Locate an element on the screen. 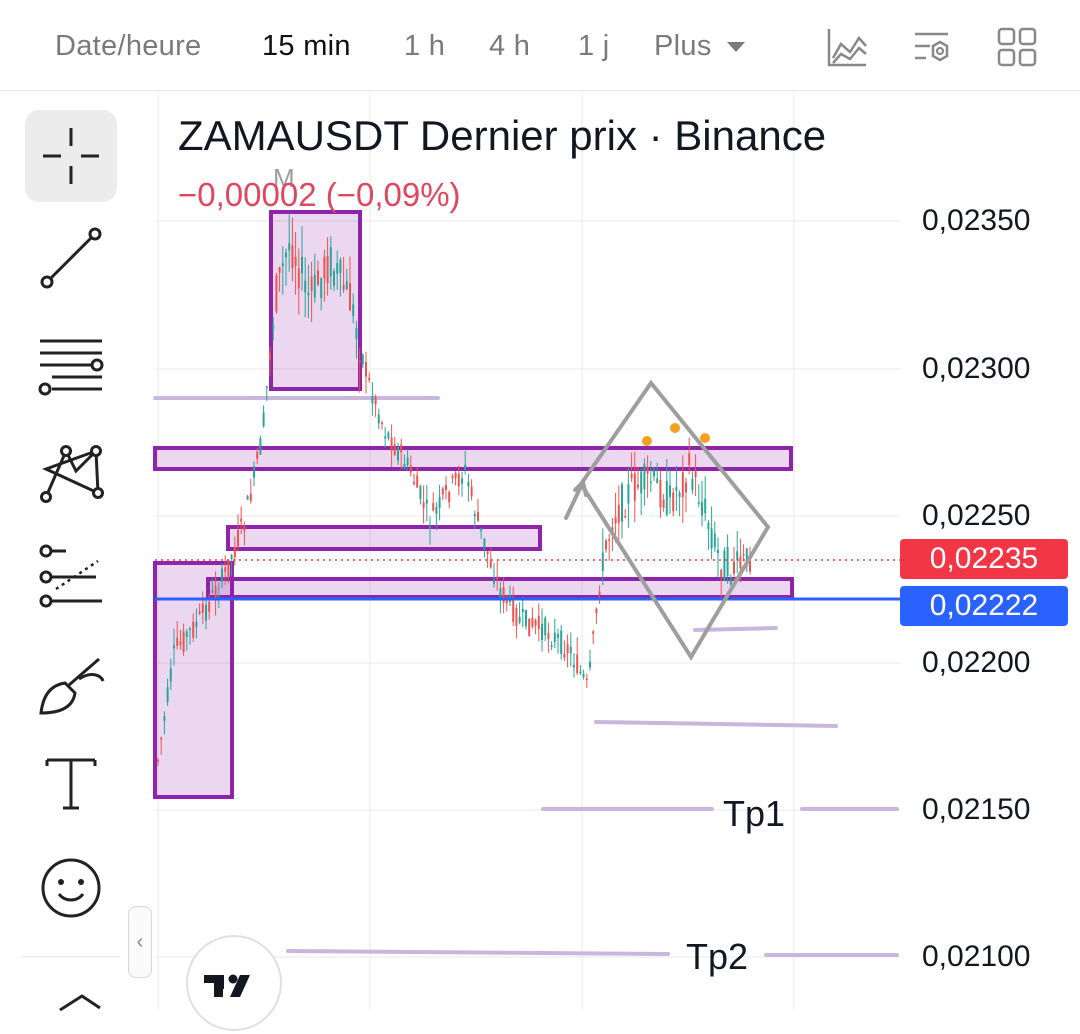  emoji-icon is located at coordinates (71, 888).